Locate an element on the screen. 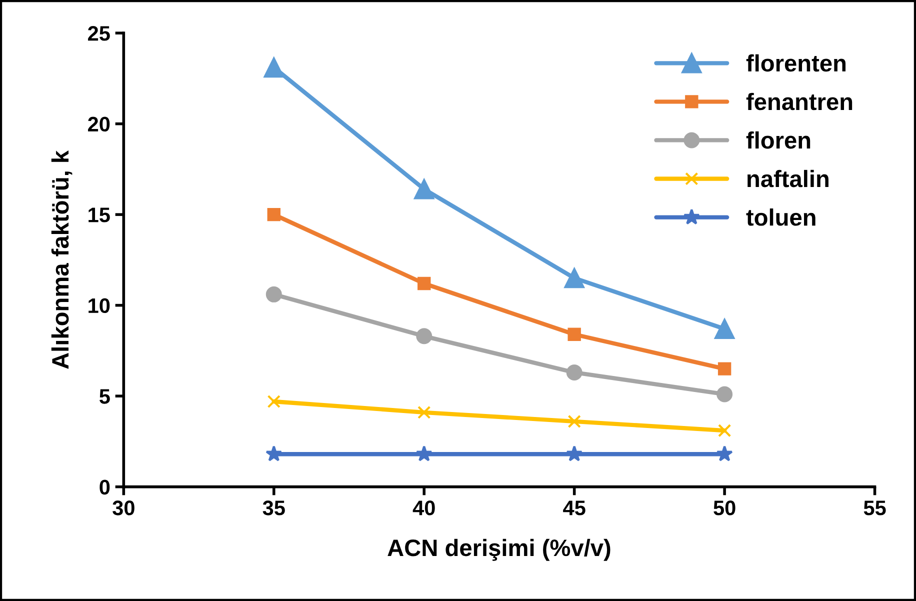  y-tick-label: 20 is located at coordinates (99, 124).